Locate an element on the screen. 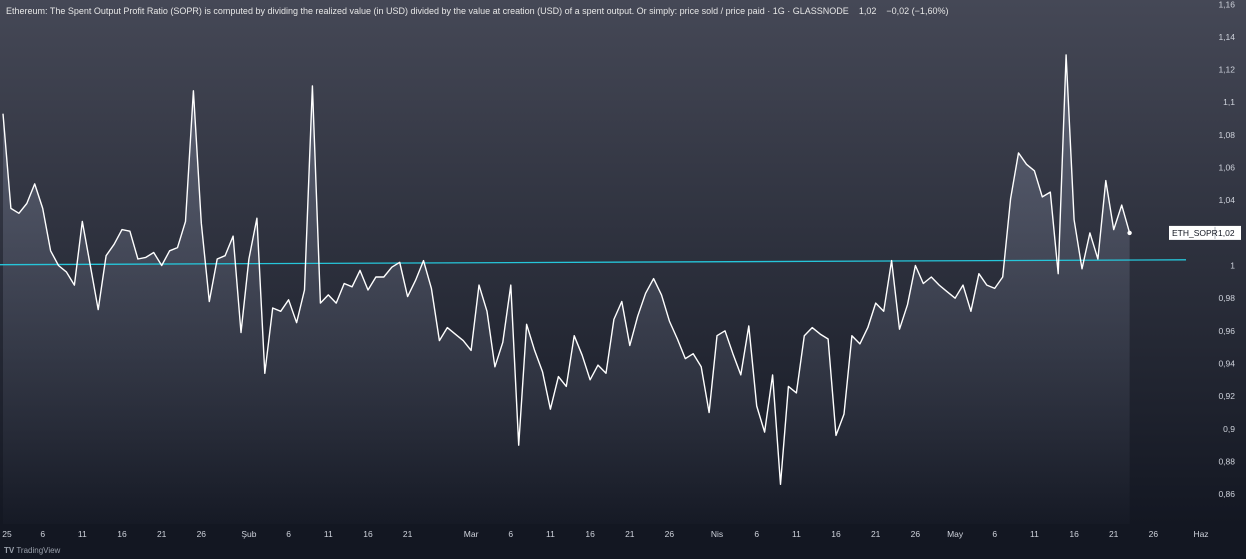 This screenshot has width=1246, height=559. change-text: −0,02 (−1,60%) is located at coordinates (917, 11).